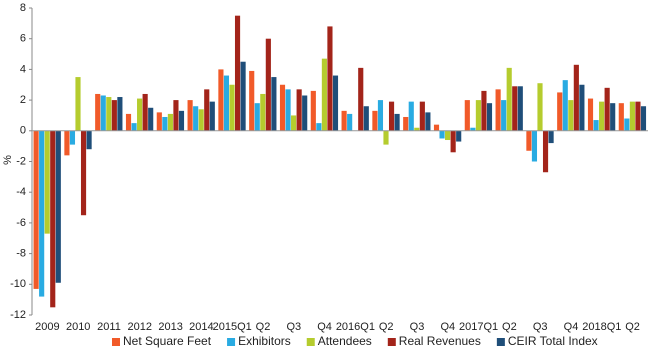 The image size is (650, 350). What do you see at coordinates (23, 39) in the screenshot?
I see `y-tick-label: 6` at bounding box center [23, 39].